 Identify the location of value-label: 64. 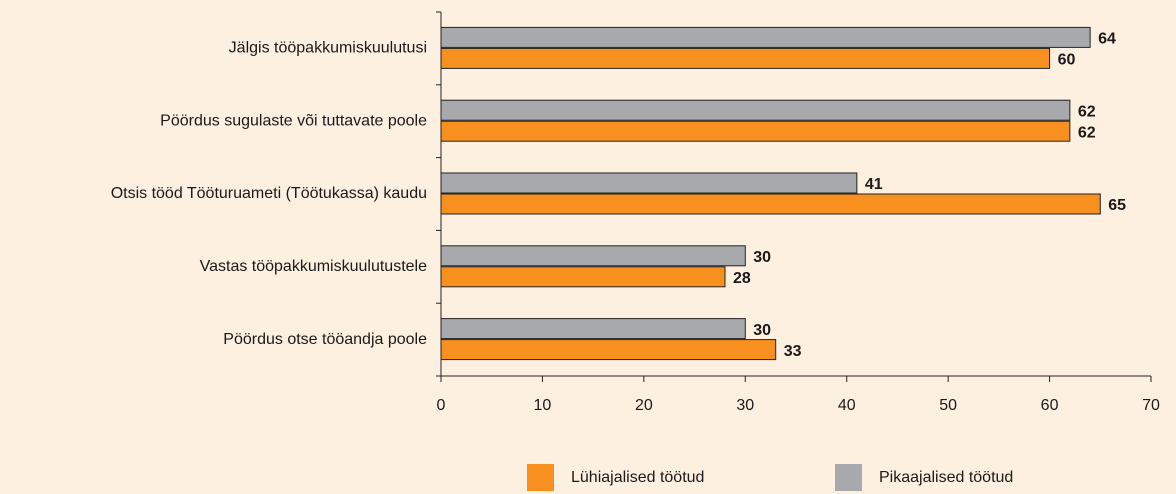
(1107, 39).